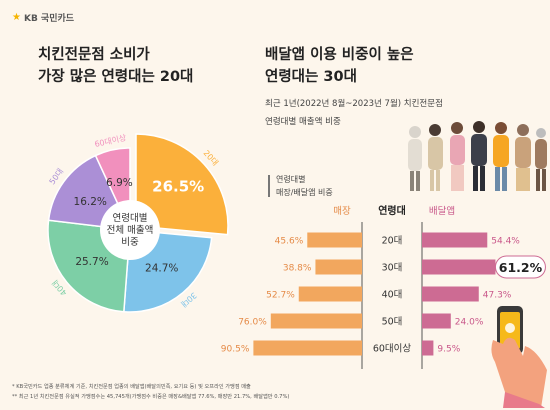 This screenshot has height=410, width=550. Describe the element at coordinates (91, 262) in the screenshot. I see `pie-value-label: 25.7%` at that location.